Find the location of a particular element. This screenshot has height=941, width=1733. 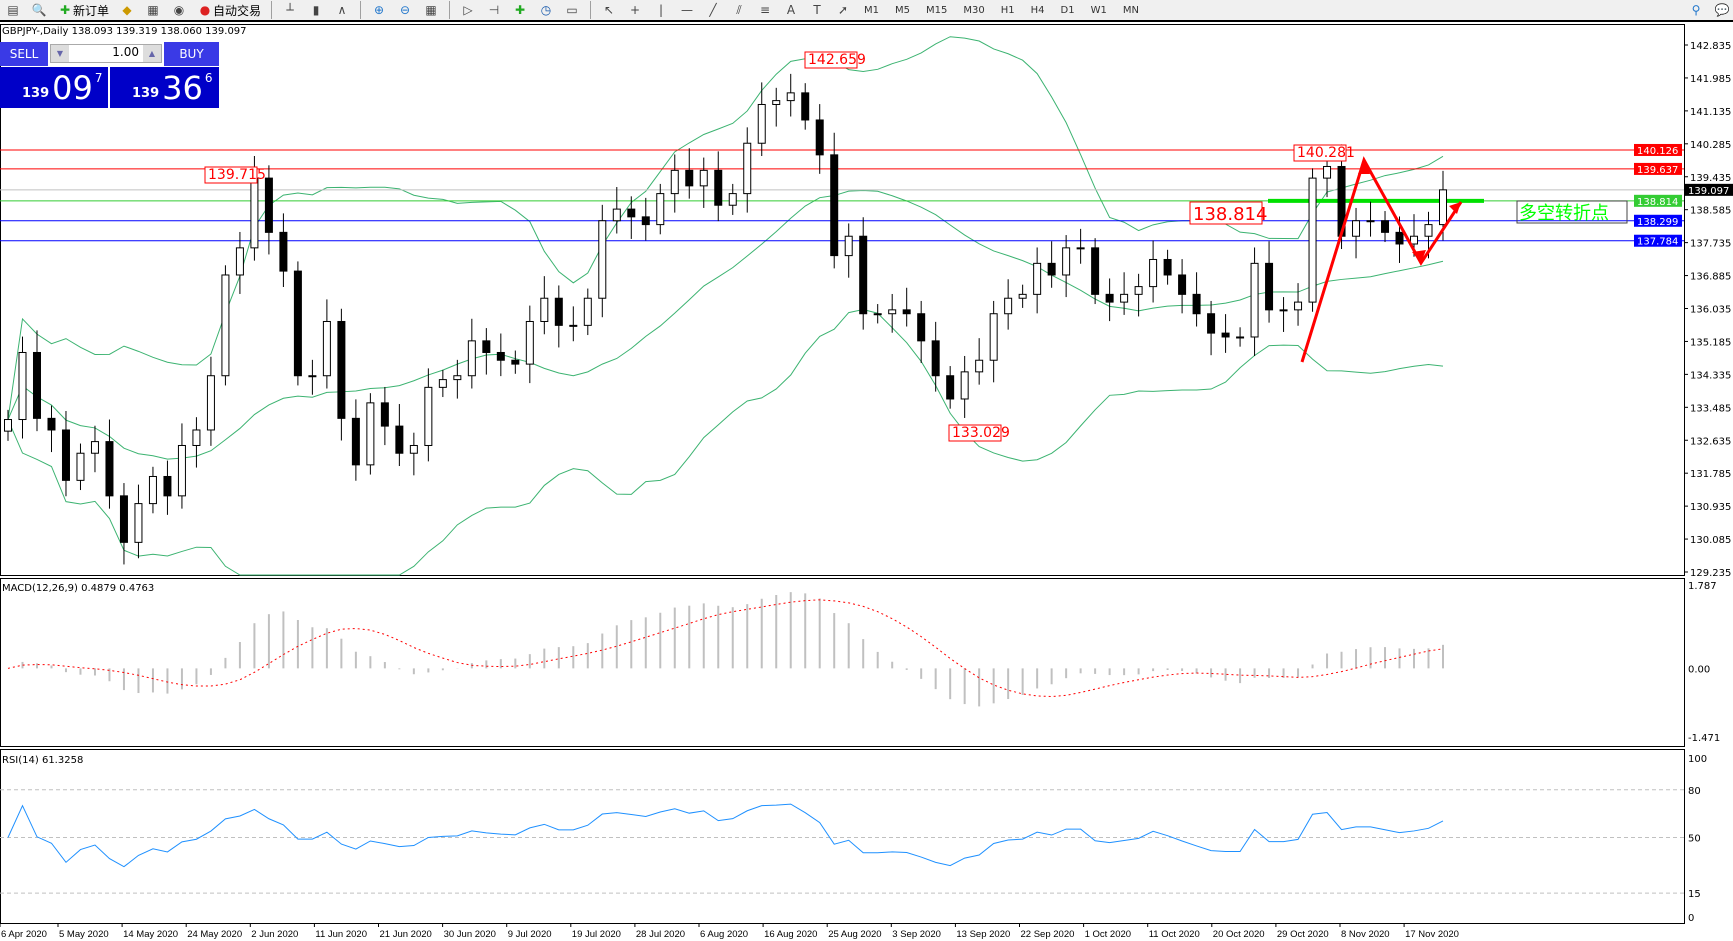

tile-windows-button: ▦ is located at coordinates (431, 10).